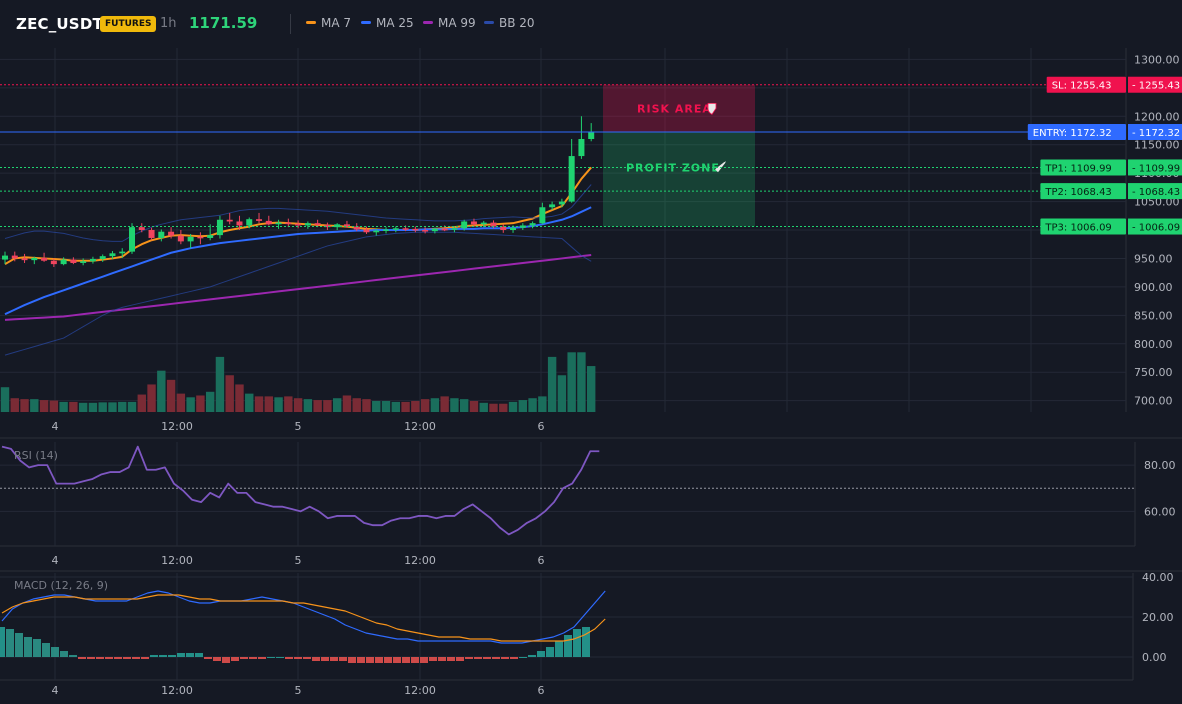  I want to click on legend-ma99-label: MA 99, so click(457, 23).